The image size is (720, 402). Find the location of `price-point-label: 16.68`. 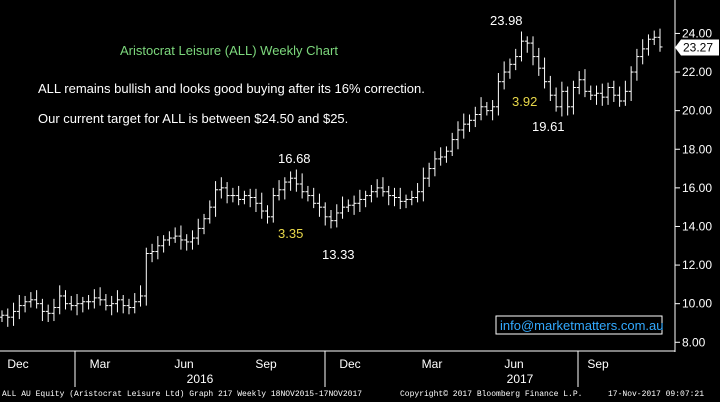

price-point-label: 16.68 is located at coordinates (294, 158).